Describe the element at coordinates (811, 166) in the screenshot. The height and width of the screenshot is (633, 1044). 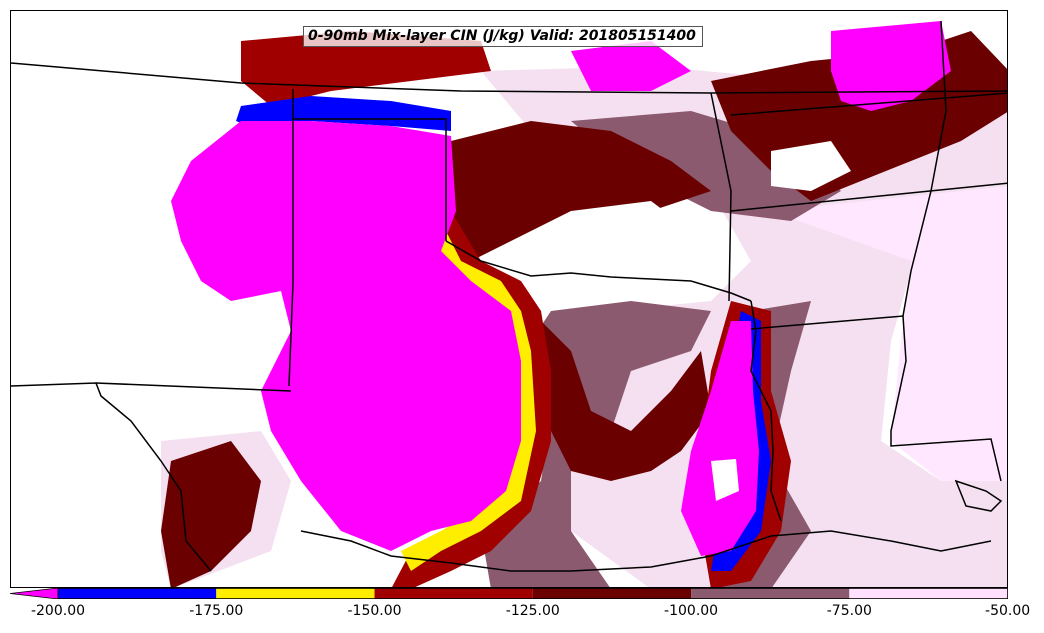
I see `clear-patch-east` at that location.